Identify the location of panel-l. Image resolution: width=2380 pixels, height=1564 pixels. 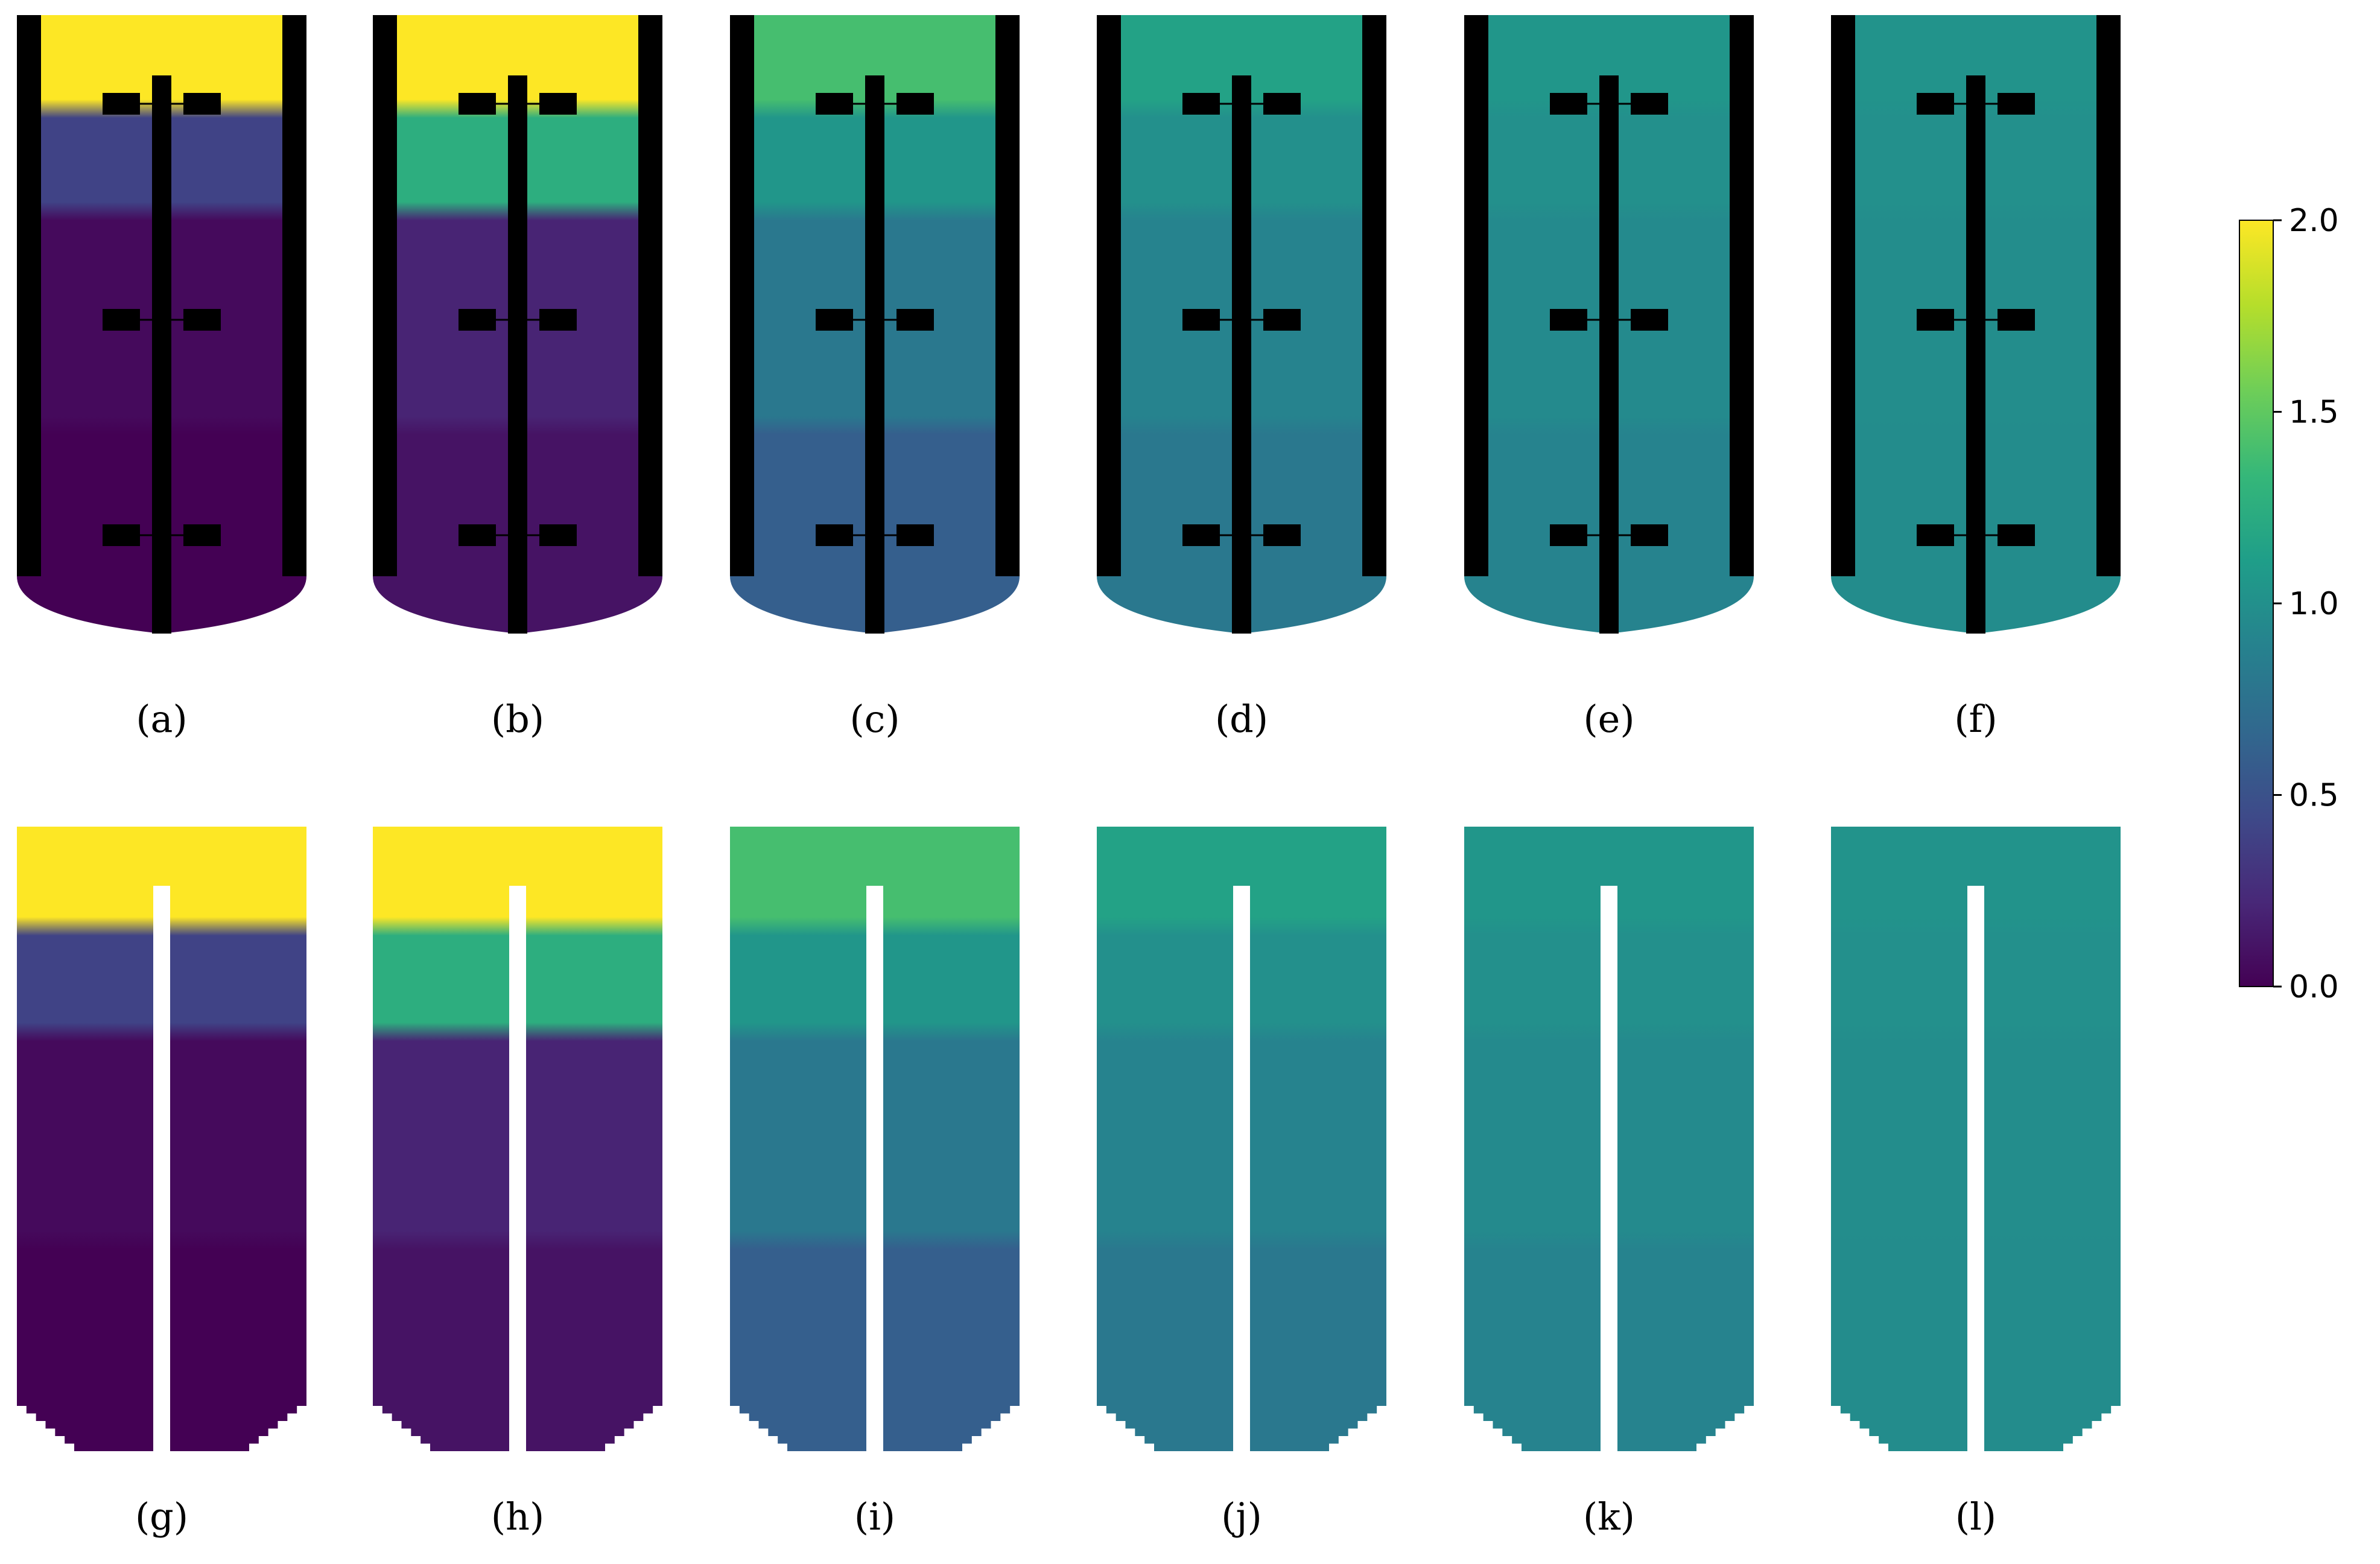
(1976, 1140).